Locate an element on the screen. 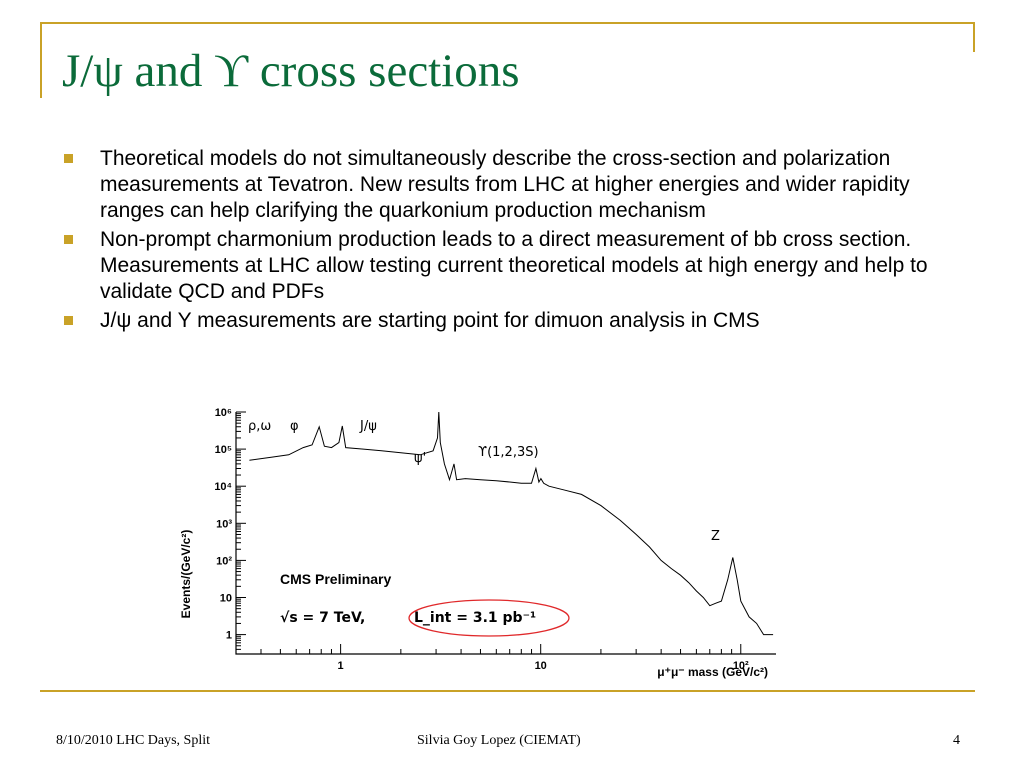 This screenshot has height=768, width=1024. peak-label-rho-omega: ρ,ω is located at coordinates (259, 426).